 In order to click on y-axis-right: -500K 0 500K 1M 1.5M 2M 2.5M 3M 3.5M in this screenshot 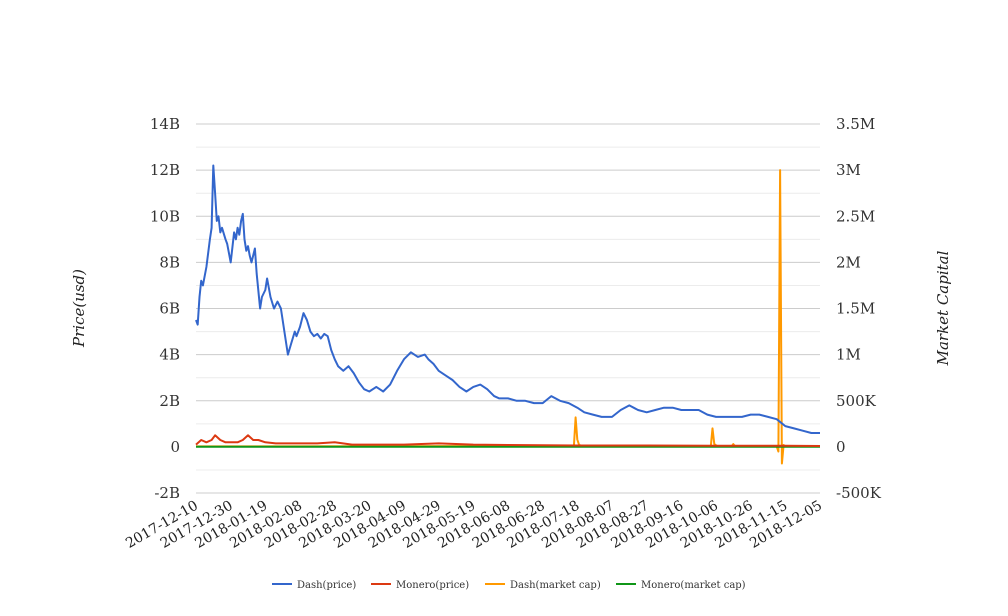, I will do `click(859, 308)`.